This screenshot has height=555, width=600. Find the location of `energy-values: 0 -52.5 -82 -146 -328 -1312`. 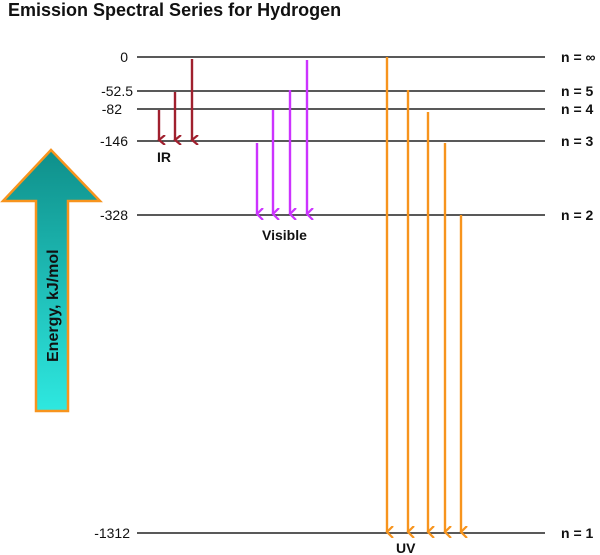

energy-values: 0 -52.5 -82 -146 -328 -1312 is located at coordinates (113, 295).